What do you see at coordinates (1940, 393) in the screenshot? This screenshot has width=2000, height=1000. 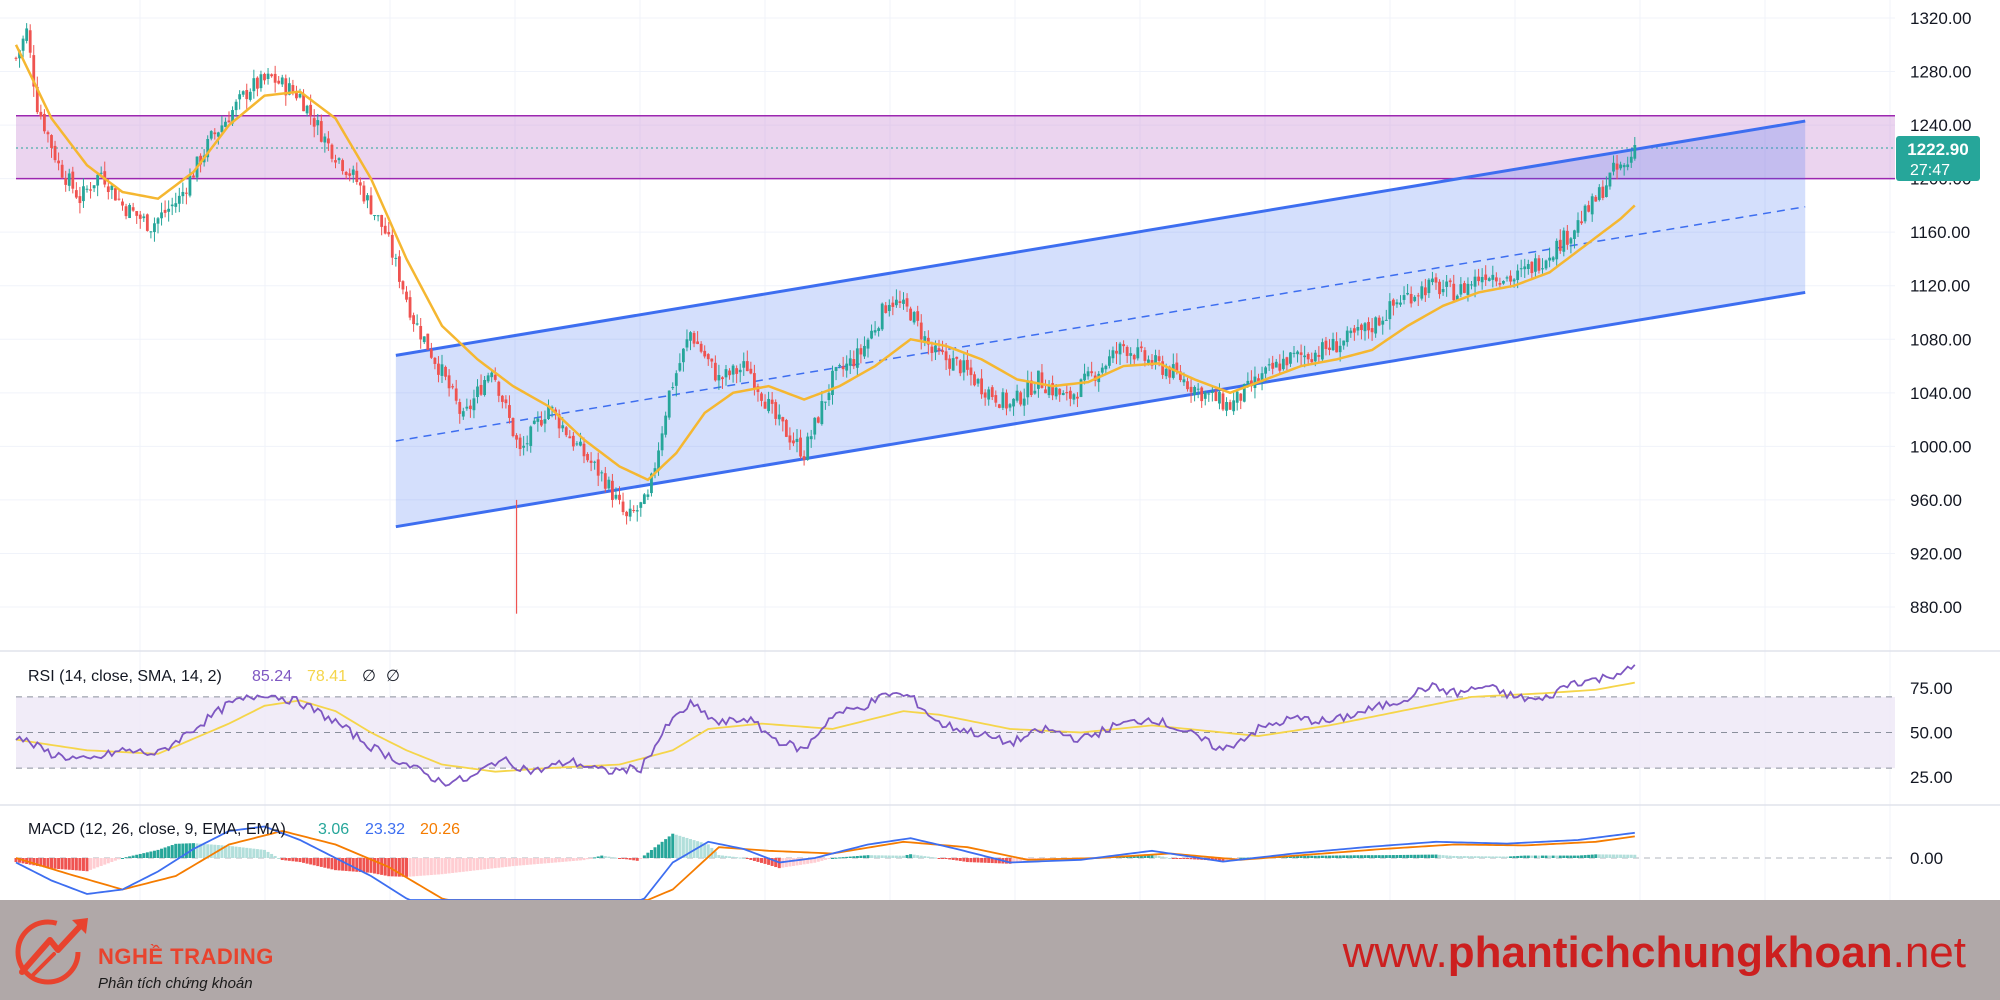 I see `price-tick-label: 1040.00` at bounding box center [1940, 393].